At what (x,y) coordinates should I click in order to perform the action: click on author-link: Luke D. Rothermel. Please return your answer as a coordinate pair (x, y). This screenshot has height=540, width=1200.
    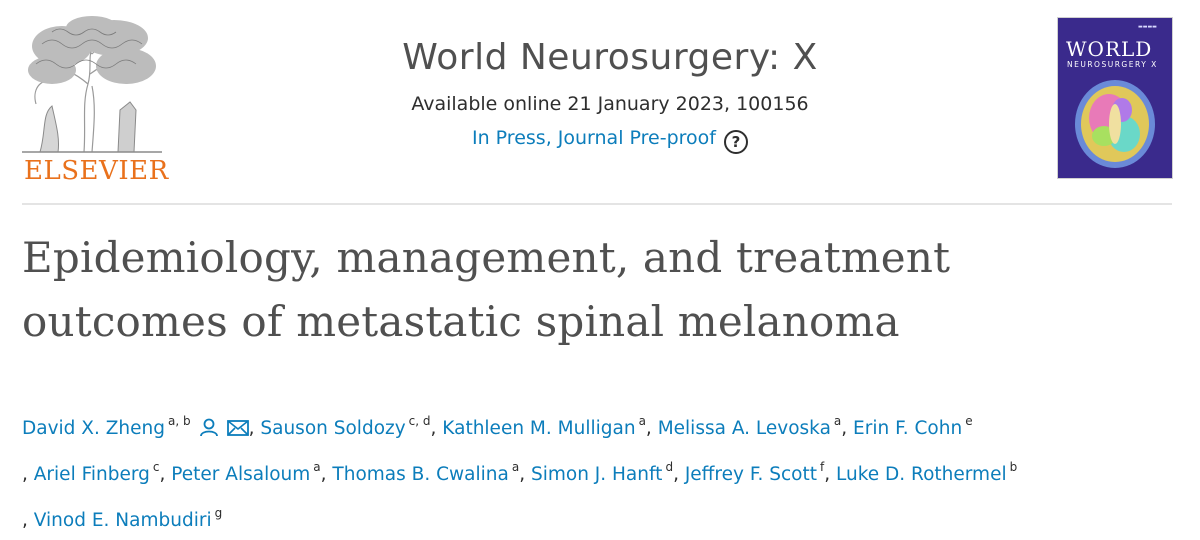
    Looking at the image, I should click on (921, 474).